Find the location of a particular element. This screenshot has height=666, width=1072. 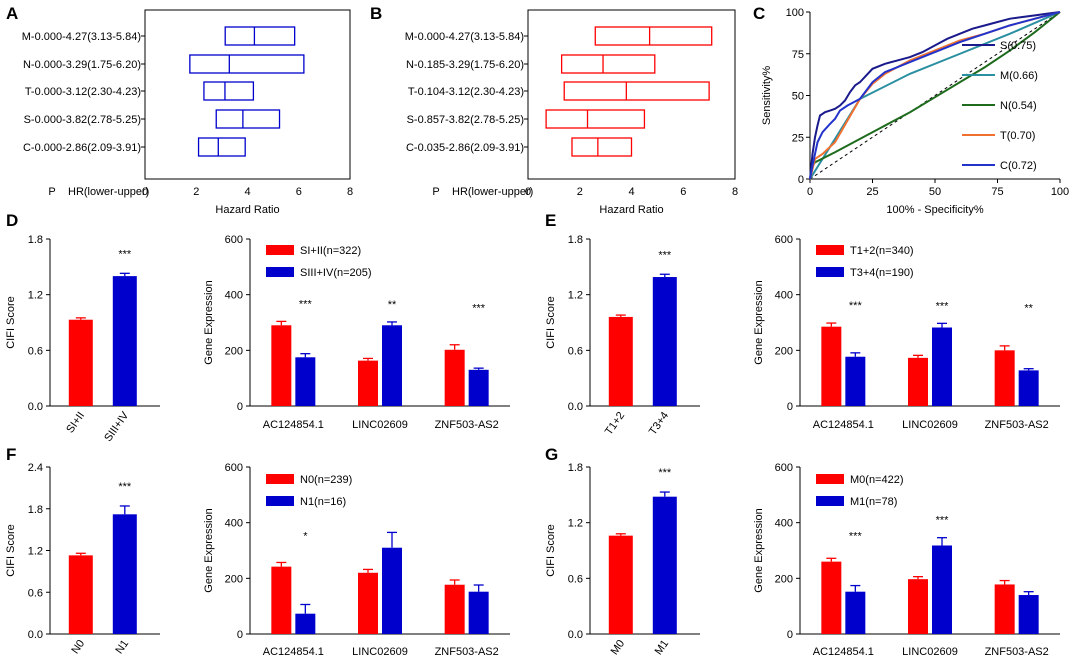

x-axis-title: Hazard Ratio is located at coordinates (247, 210).